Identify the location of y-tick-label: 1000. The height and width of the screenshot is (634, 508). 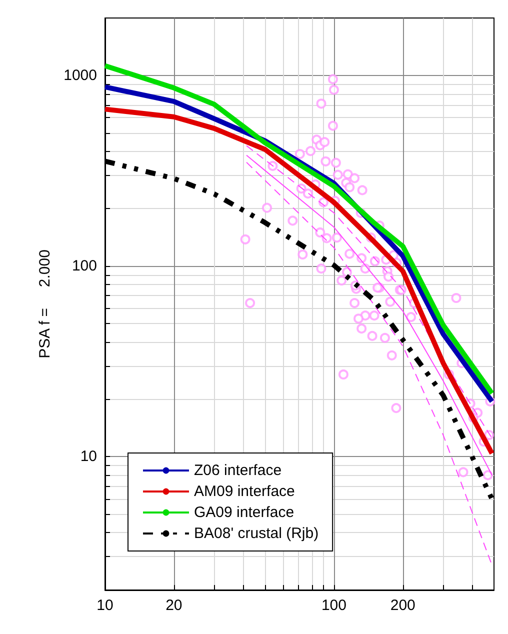
(80, 75).